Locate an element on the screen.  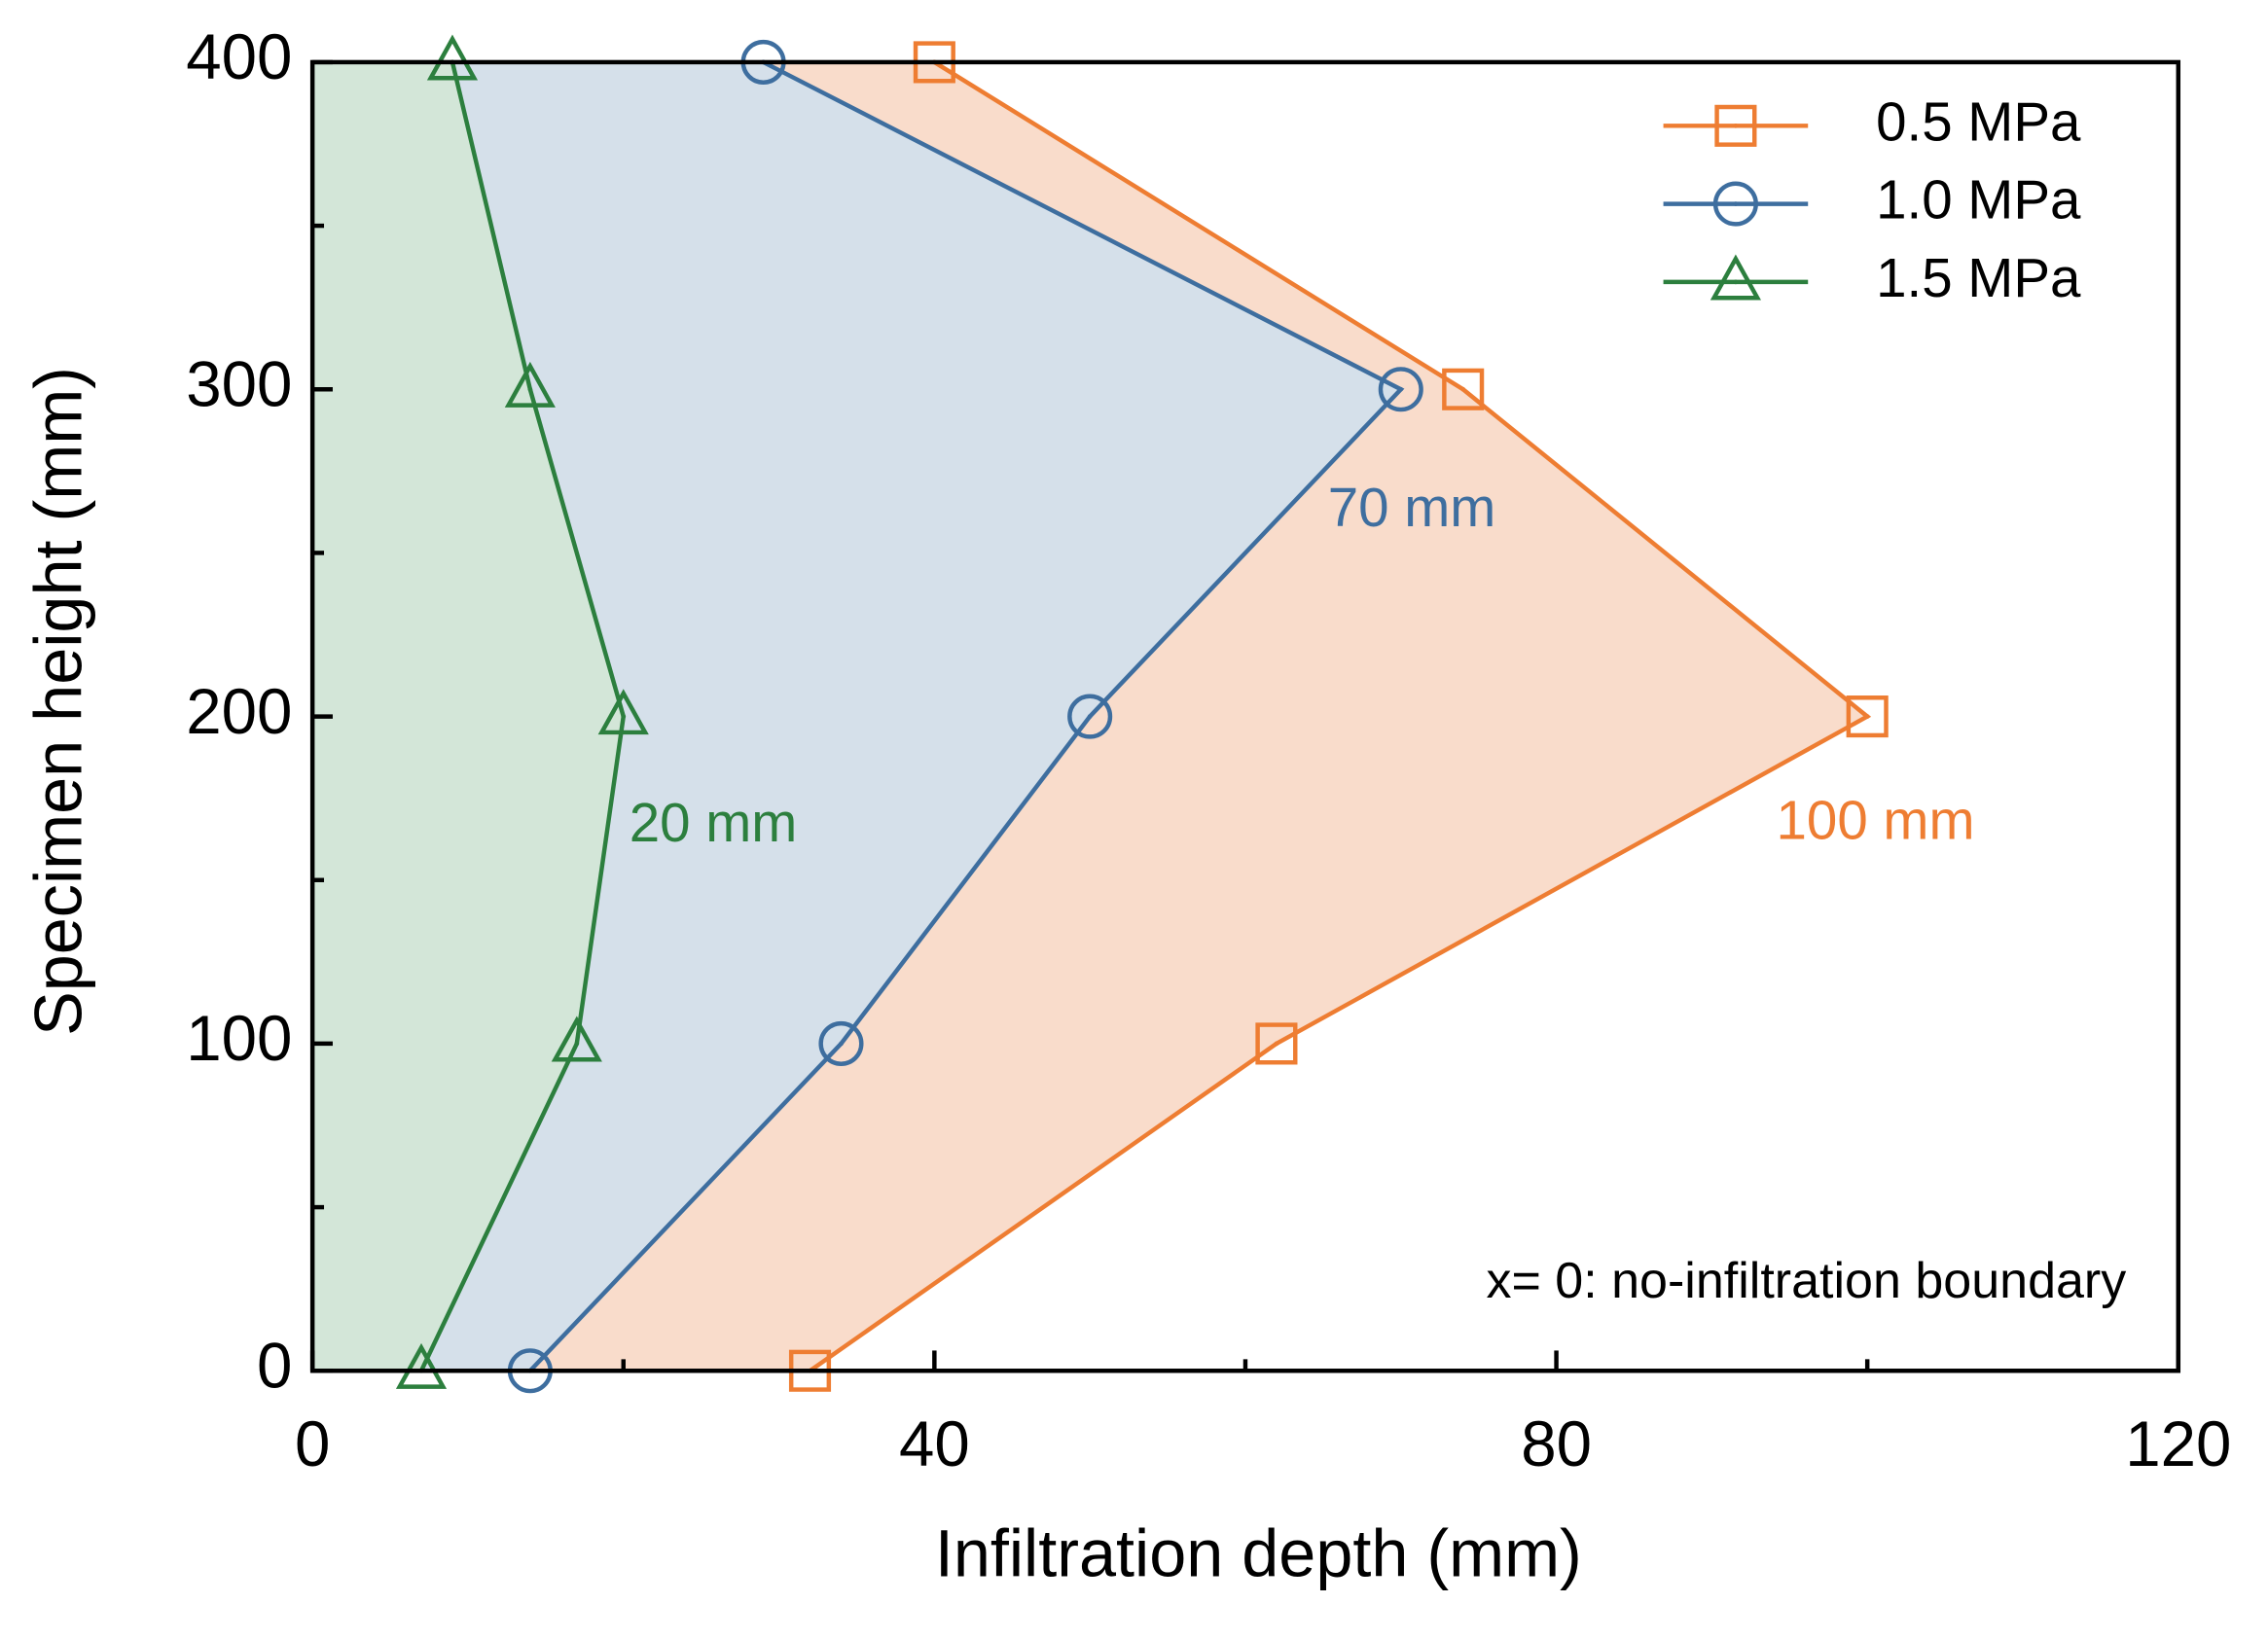
x-axis-label: Infiltration depth (mm) is located at coordinates (1258, 1554).